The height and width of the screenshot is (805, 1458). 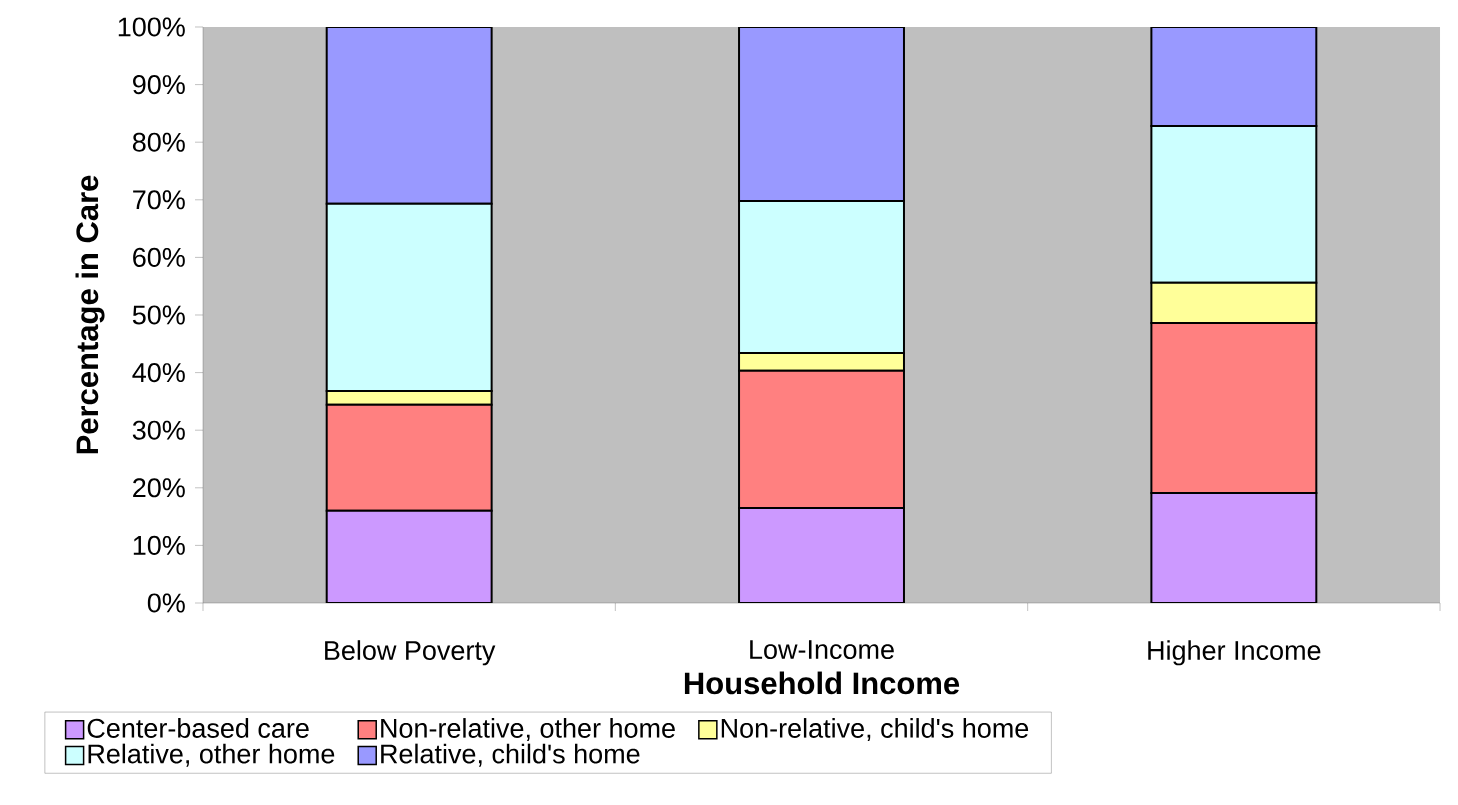 What do you see at coordinates (159, 488) in the screenshot?
I see `y-tick-label: 20%` at bounding box center [159, 488].